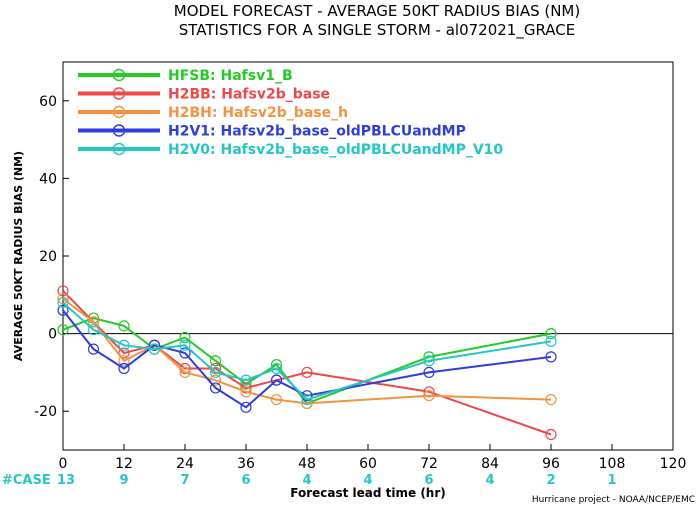  I want to click on legend-item-h2v0: H2V0: Hafsv2b_base_oldPBLCUandMP_V10, so click(290, 150).